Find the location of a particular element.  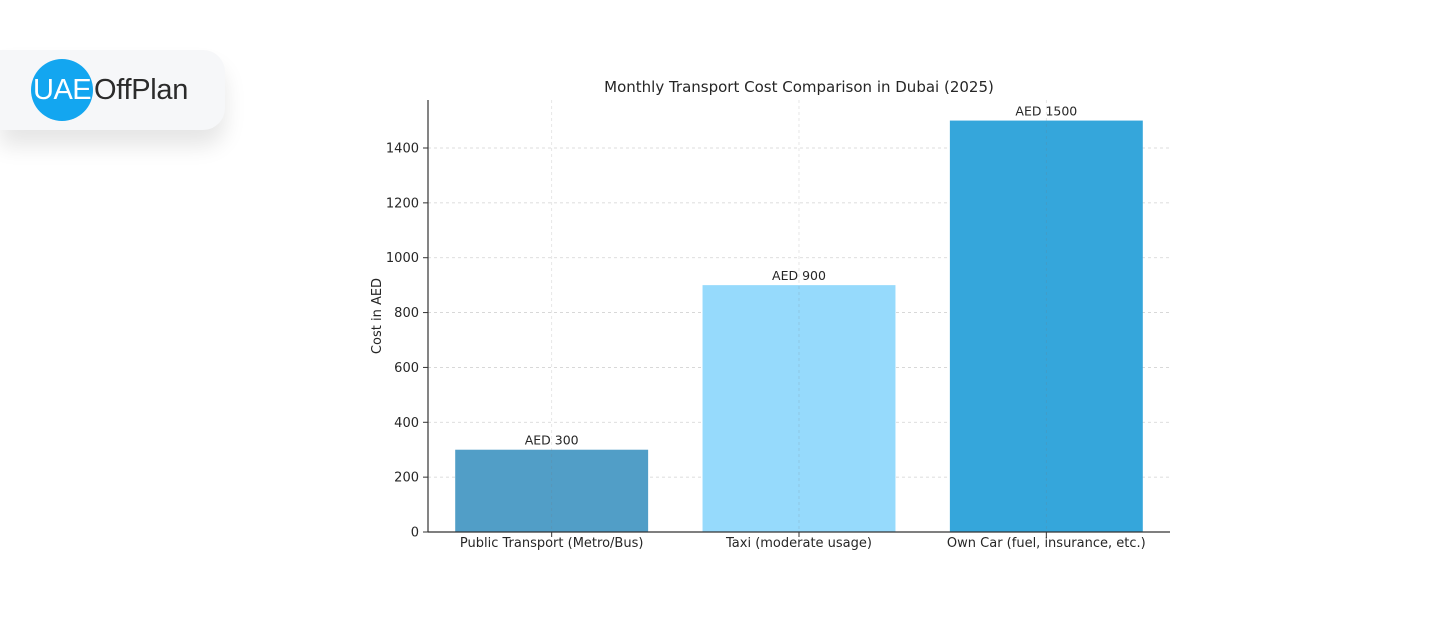

logo-circle-icon is located at coordinates (62, 90).